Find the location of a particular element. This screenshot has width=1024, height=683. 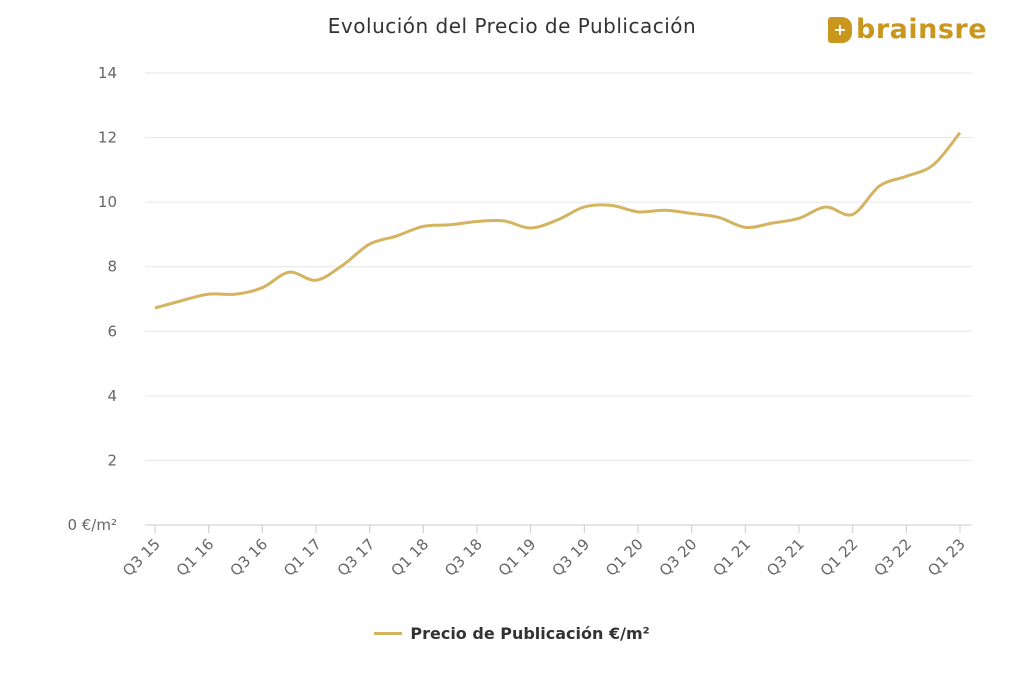

brainsre-logo: + brainsre is located at coordinates (907, 29).